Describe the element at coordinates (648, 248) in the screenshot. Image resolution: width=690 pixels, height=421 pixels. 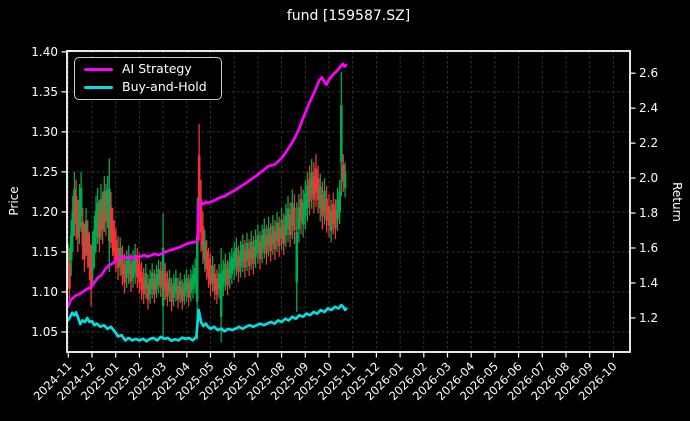
I see `svg-text: 1.6` at that location.